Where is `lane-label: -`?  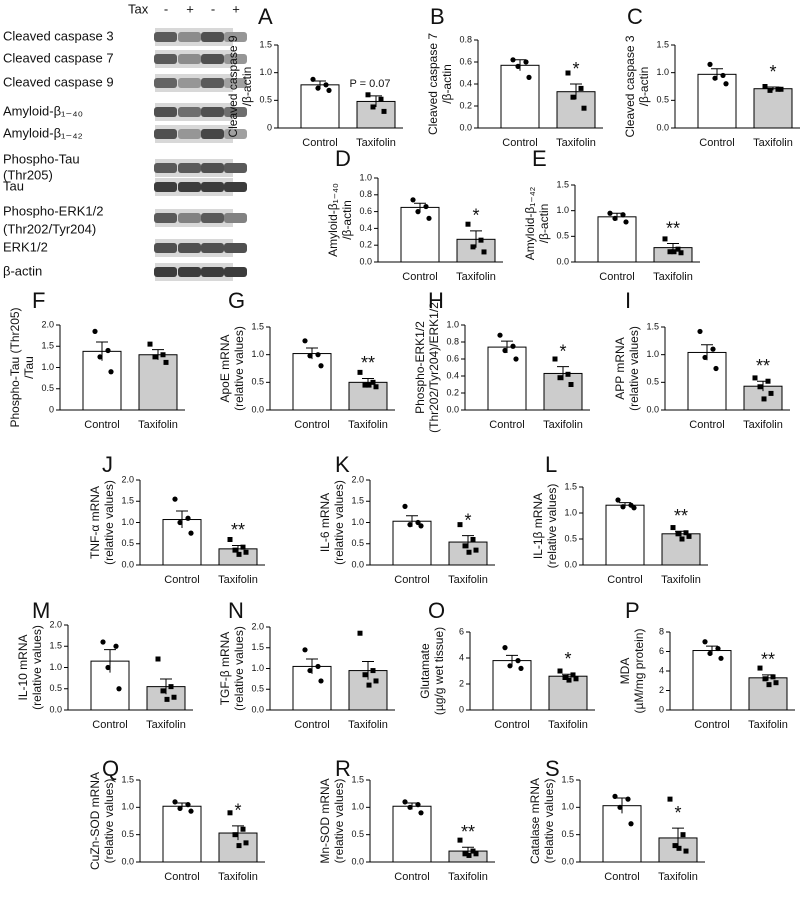 lane-label: - is located at coordinates (166, 8).